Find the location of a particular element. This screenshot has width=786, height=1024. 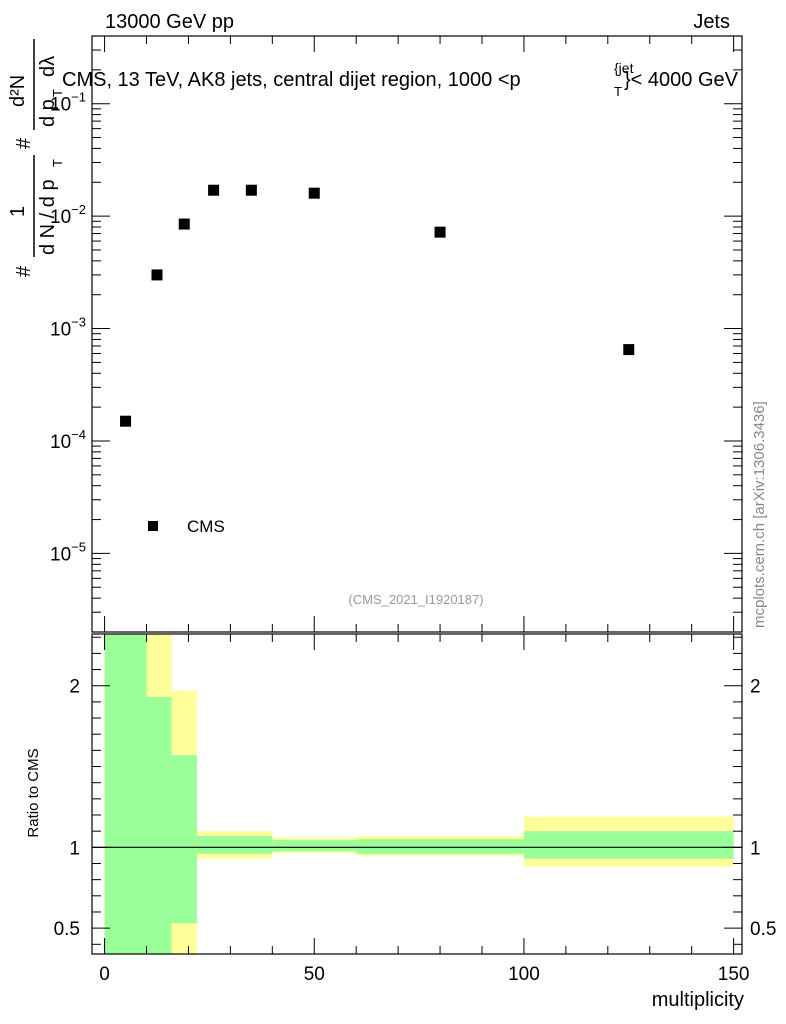

x-axis-label: multiplicity is located at coordinates (698, 1000).